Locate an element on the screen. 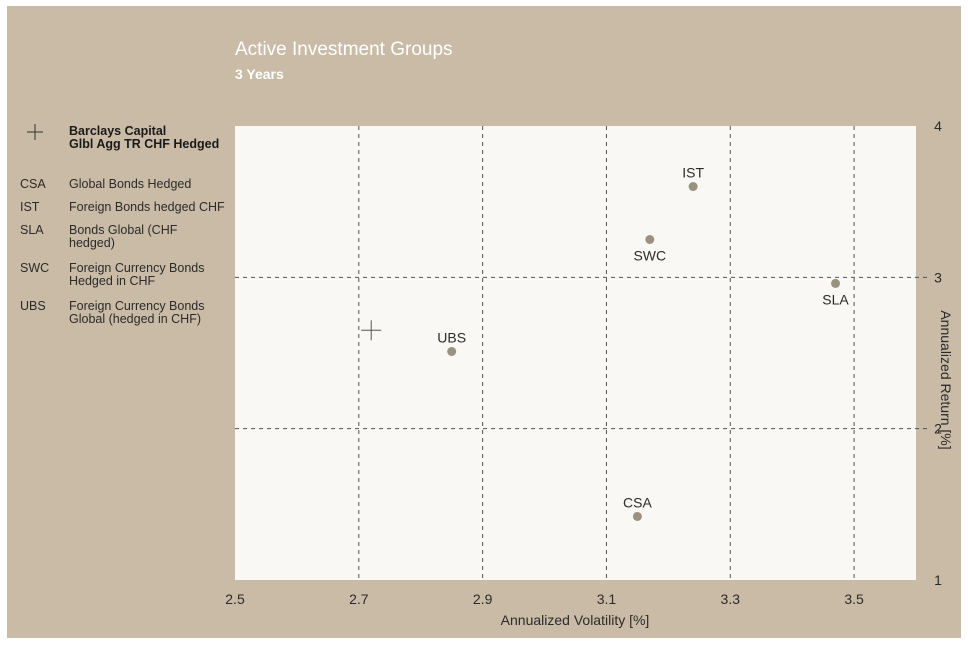 This screenshot has width=968, height=647. legend-description: Bonds Global (CHF hedged) is located at coordinates (156, 237).